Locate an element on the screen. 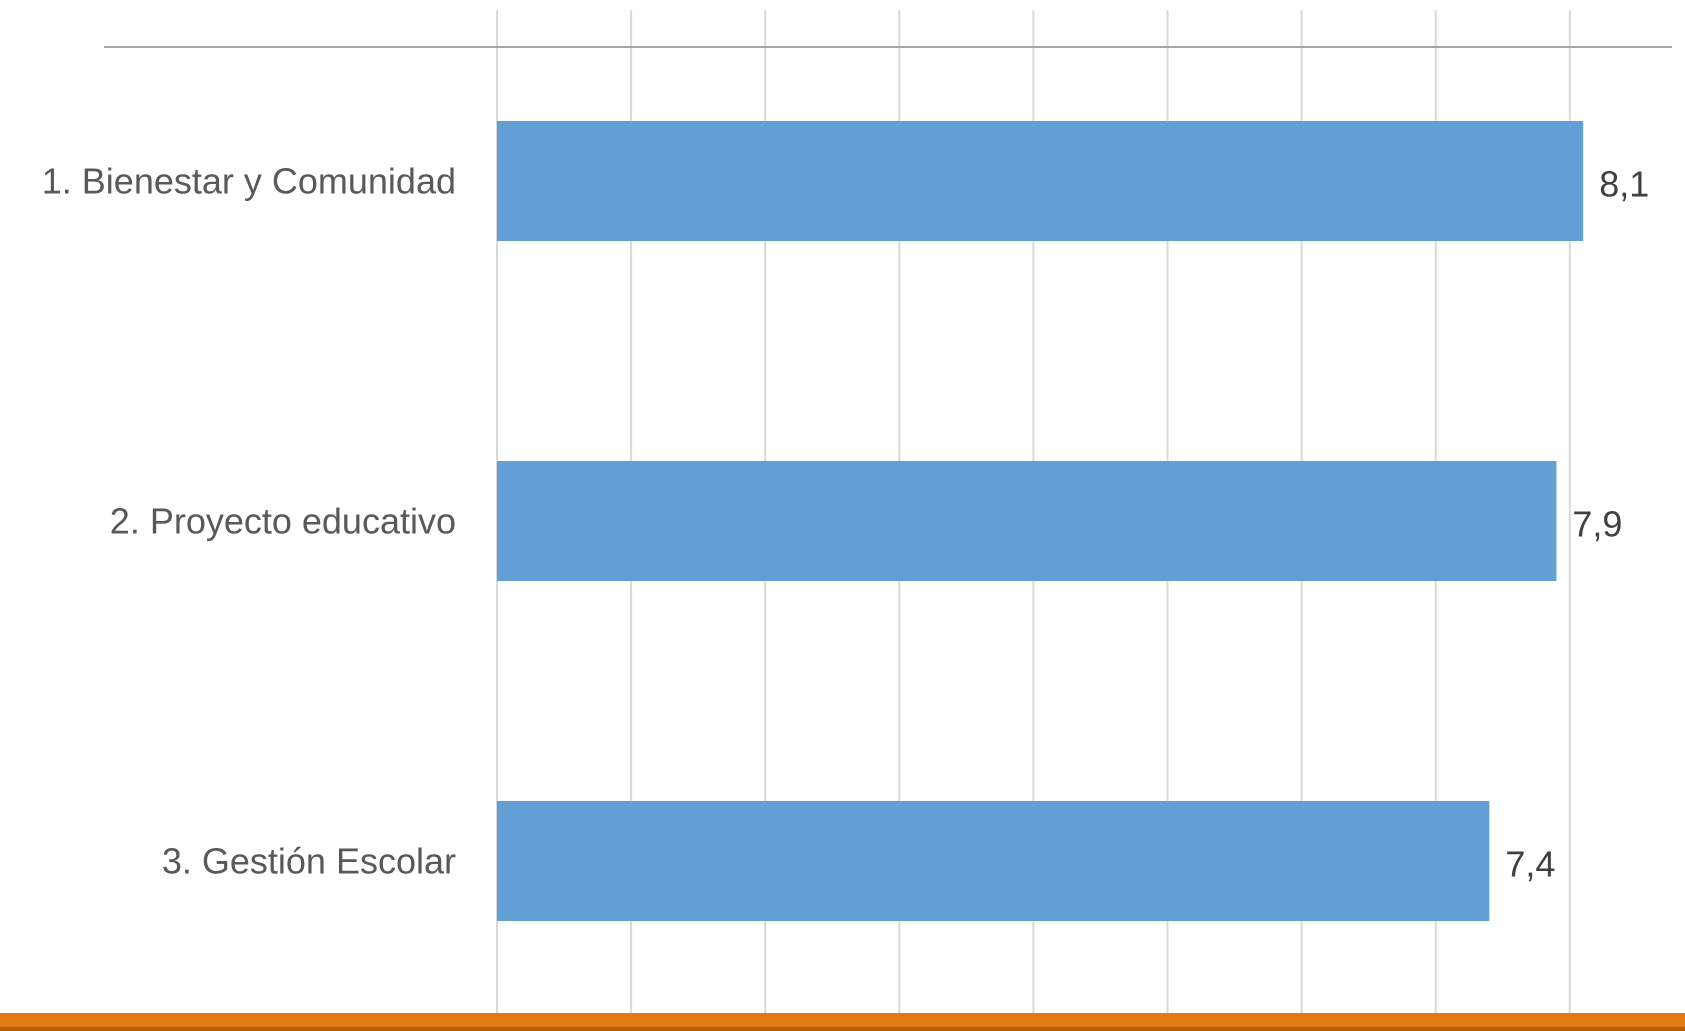 The image size is (1685, 1031). category-label: 3. Gestión Escolar is located at coordinates (309, 861).